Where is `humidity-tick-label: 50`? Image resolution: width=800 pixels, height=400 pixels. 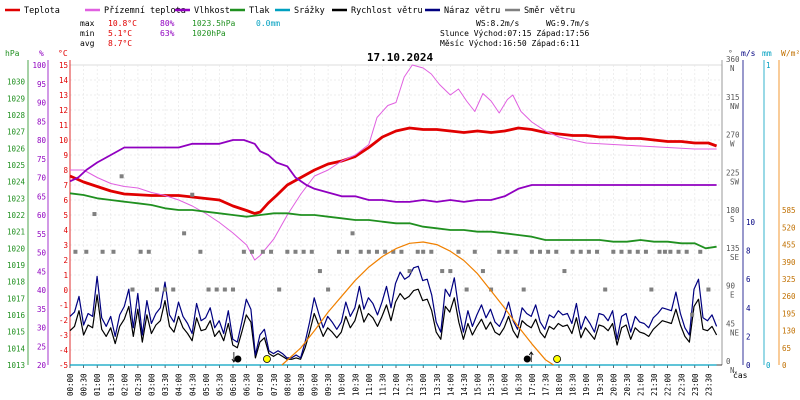 humidity-tick-label: 50 is located at coordinates (42, 253).